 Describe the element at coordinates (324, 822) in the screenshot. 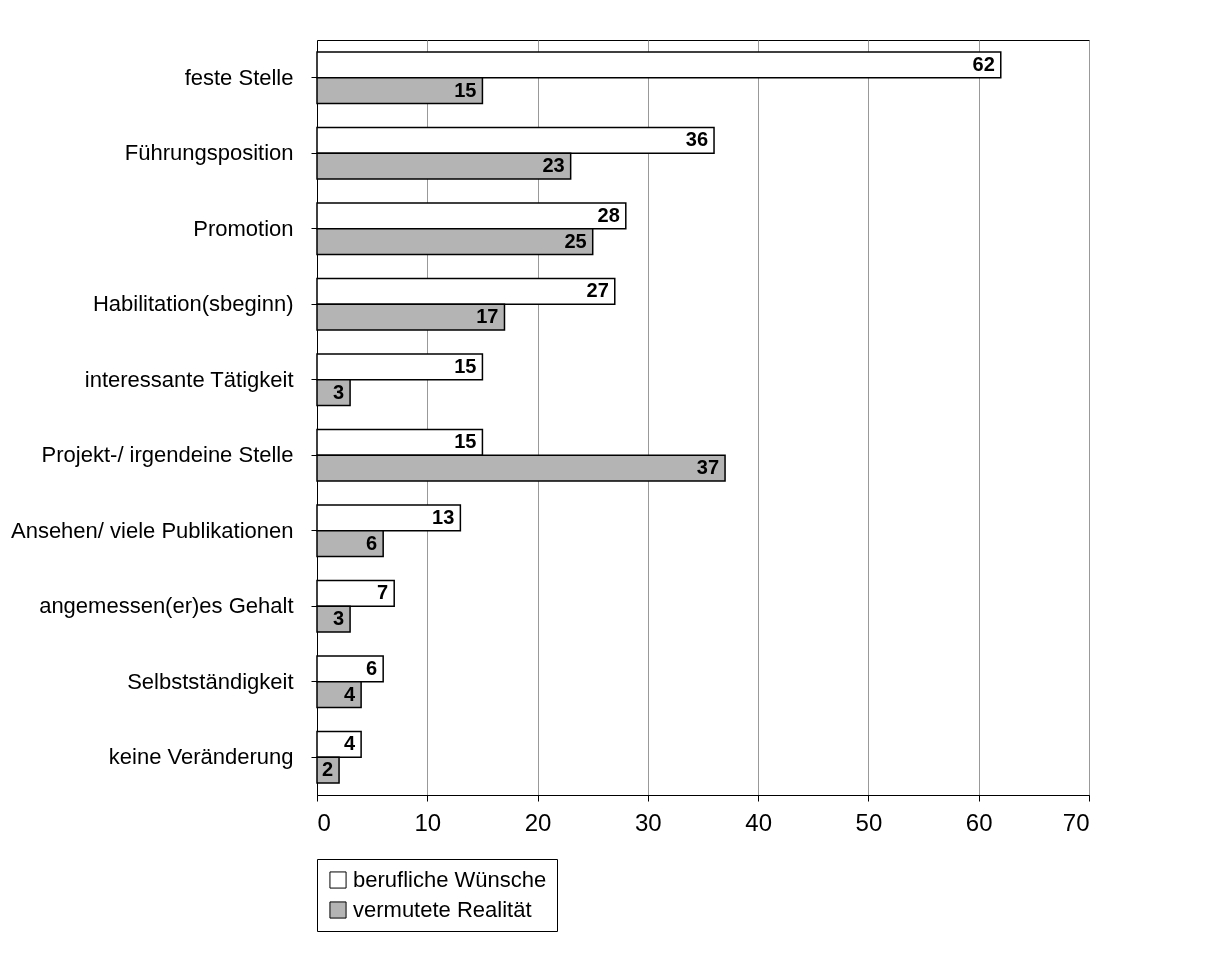

I see `x-tick-label: 0` at that location.